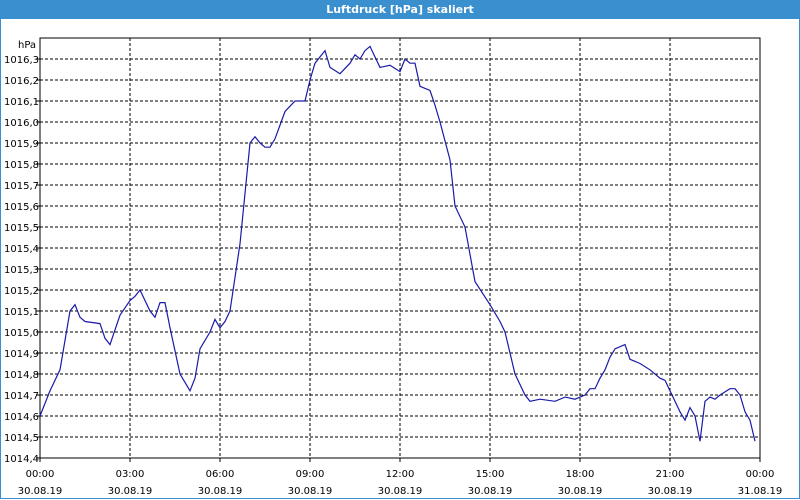  Describe the element at coordinates (310, 474) in the screenshot. I see `x-tick-time-label: 09:00` at that location.